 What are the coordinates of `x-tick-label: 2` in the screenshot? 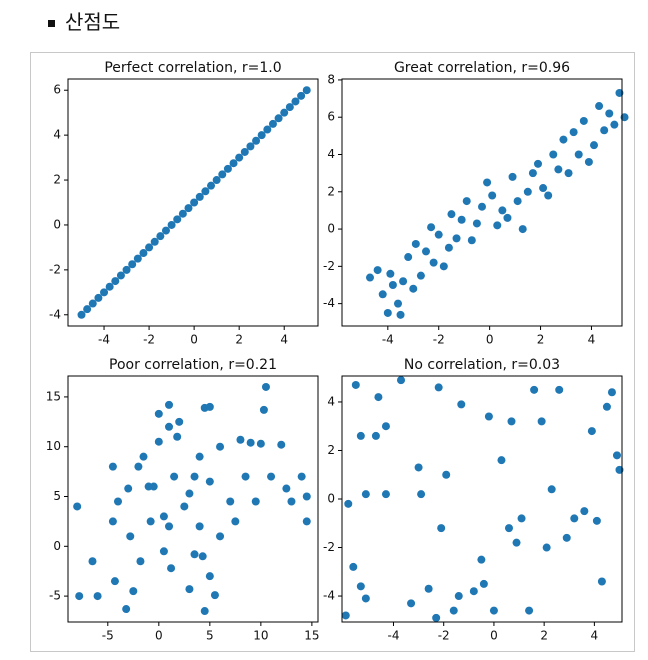 It's located at (541, 340).